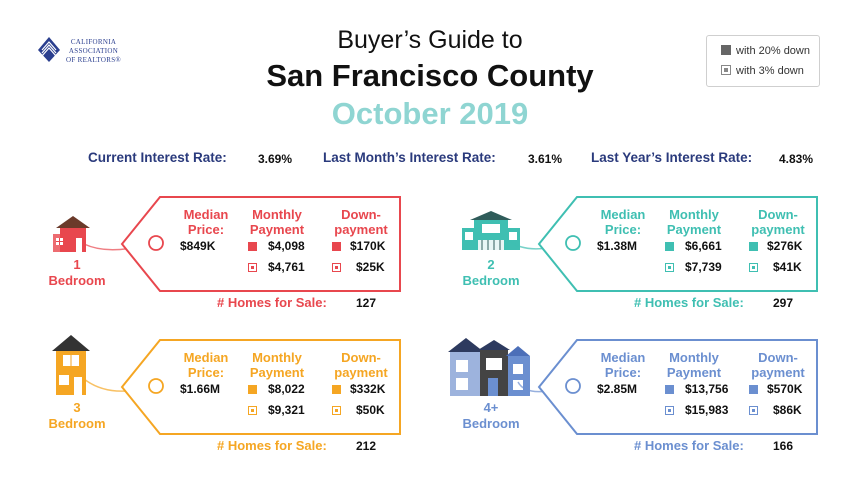  I want to click on last-year-rate-label: Last Year’s Interest Rate:, so click(672, 157).